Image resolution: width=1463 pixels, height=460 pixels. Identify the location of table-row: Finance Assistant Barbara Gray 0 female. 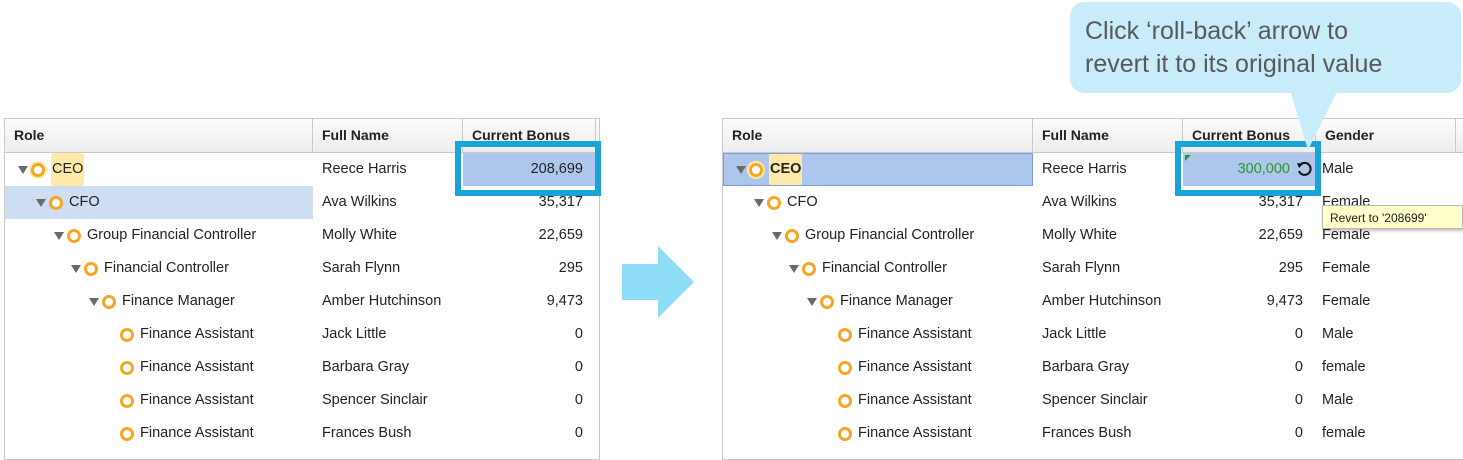
(1093, 367).